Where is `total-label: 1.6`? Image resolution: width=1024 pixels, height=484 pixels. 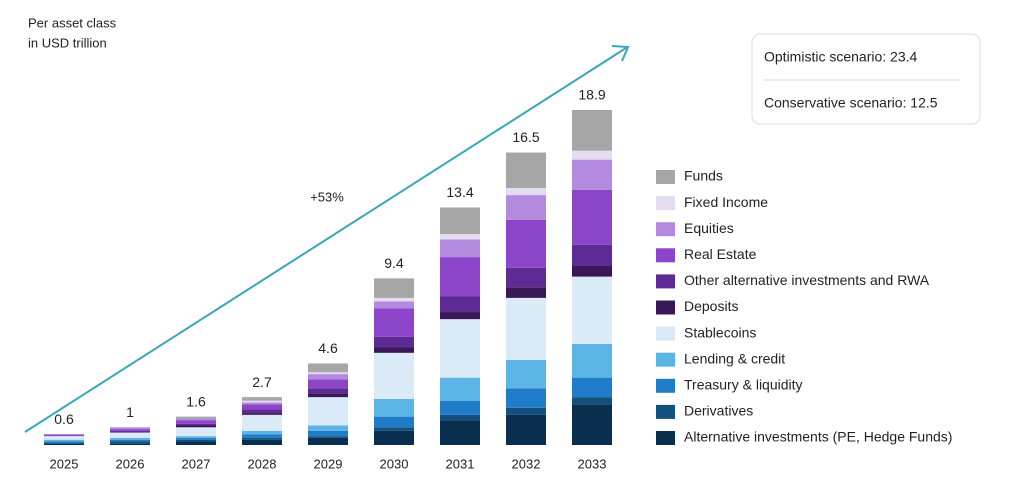 total-label: 1.6 is located at coordinates (196, 401).